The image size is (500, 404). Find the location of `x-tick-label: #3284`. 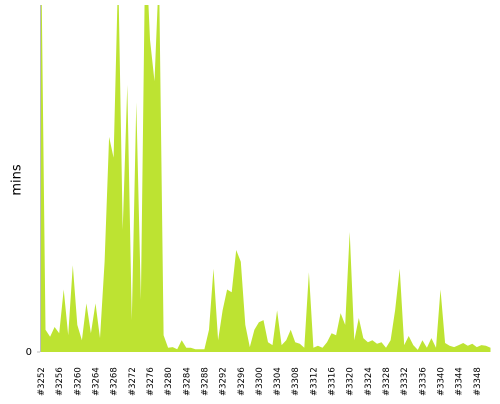

x-tick-label: #3284 is located at coordinates (187, 381).